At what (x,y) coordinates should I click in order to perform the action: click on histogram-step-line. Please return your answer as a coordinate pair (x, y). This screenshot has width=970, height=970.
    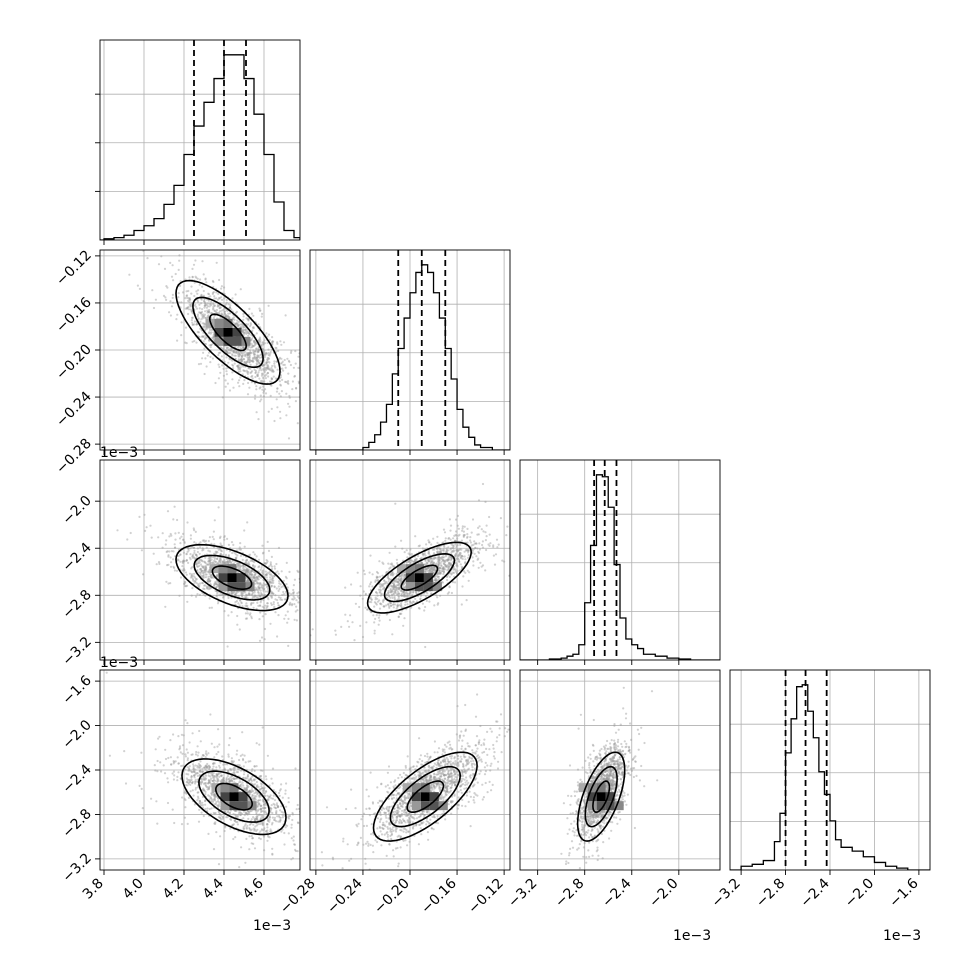
    Looking at the image, I should click on (200, 147).